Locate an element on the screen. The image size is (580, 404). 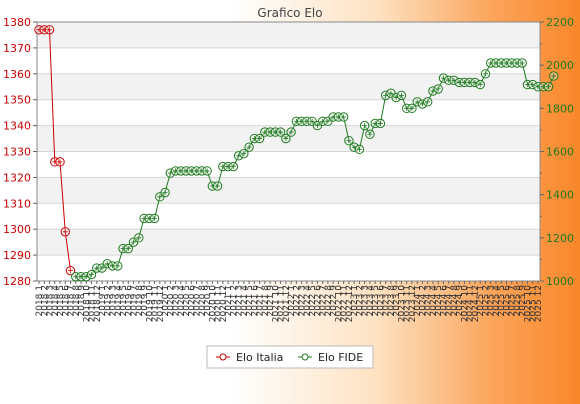
x-tick-label: 2025 2 is located at coordinates (486, 301).